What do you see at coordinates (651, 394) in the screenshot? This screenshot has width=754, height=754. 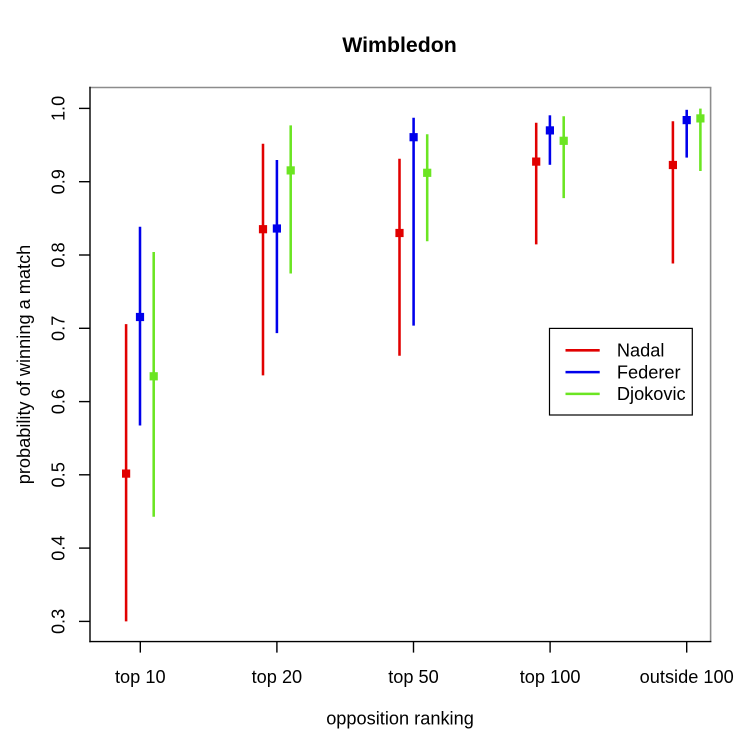 I see `svg-text: Djokovic` at bounding box center [651, 394].